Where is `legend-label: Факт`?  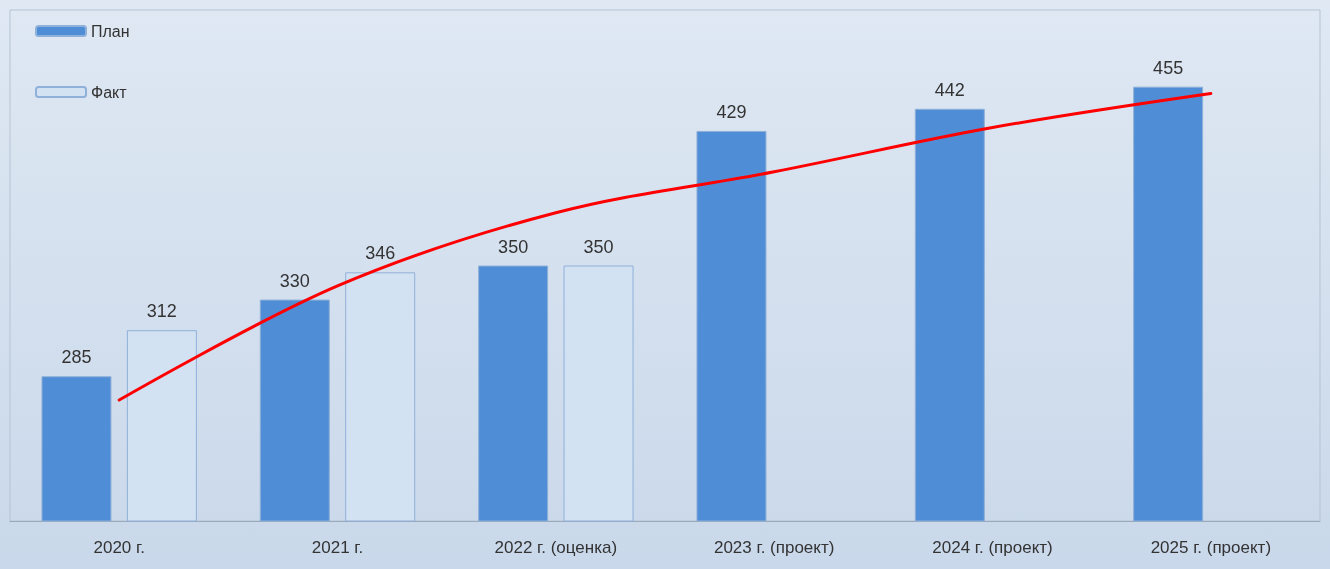
legend-label: Факт is located at coordinates (109, 92).